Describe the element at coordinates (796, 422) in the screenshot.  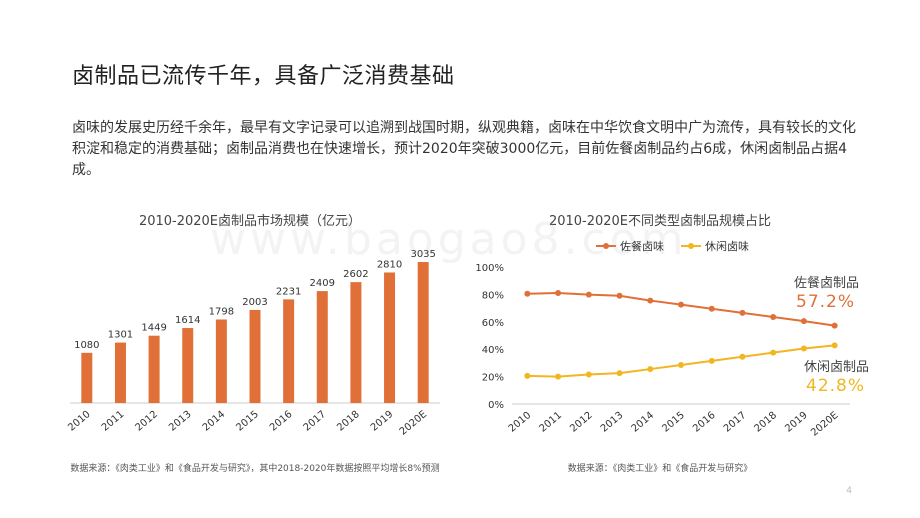
I see `line-x-tick-label: 2019` at that location.